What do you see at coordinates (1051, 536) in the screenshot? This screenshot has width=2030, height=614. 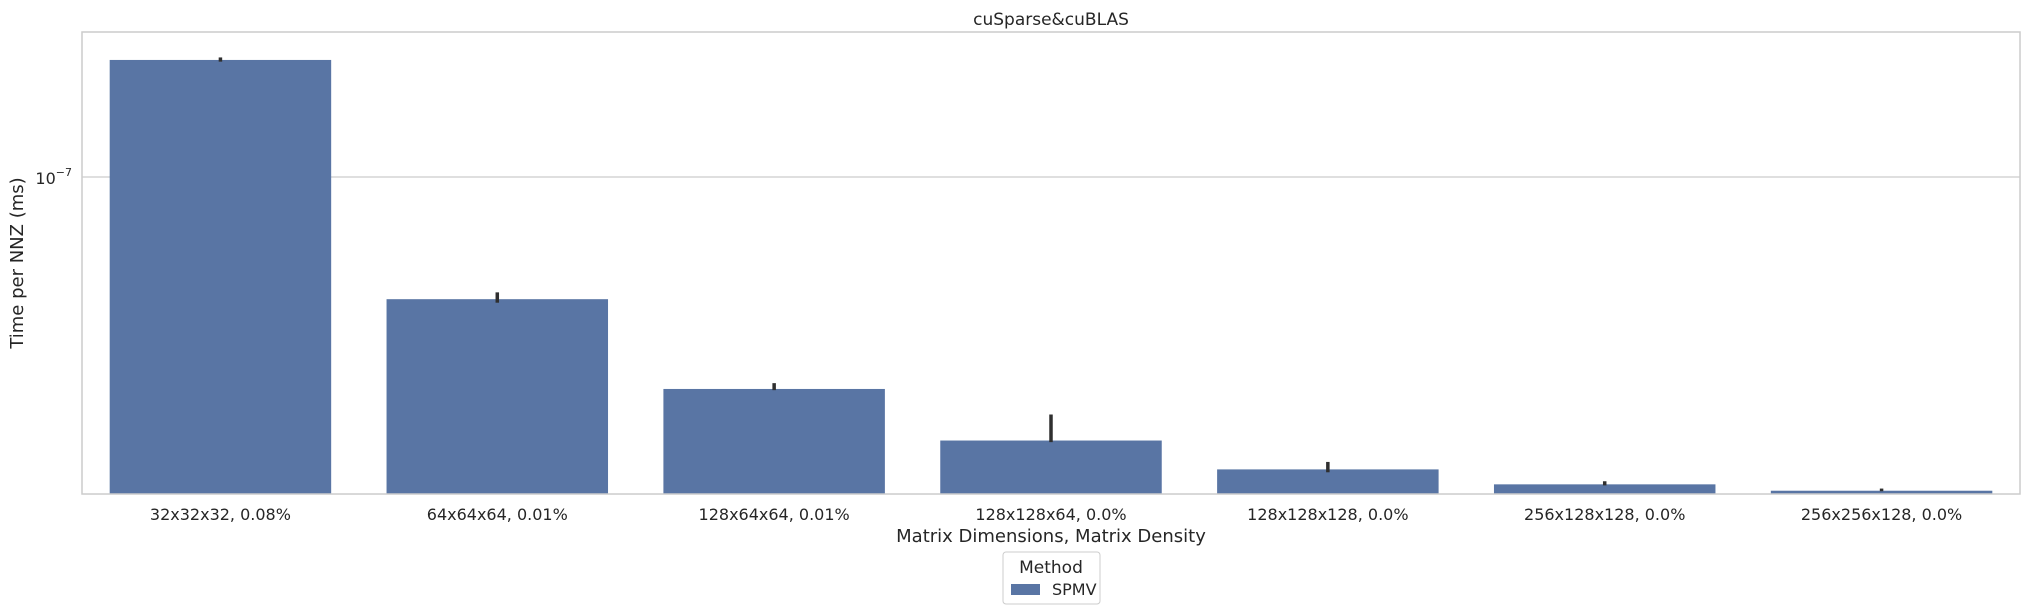 I see `x-axis-label: Matrix Dimensions, Matrix Density` at bounding box center [1051, 536].